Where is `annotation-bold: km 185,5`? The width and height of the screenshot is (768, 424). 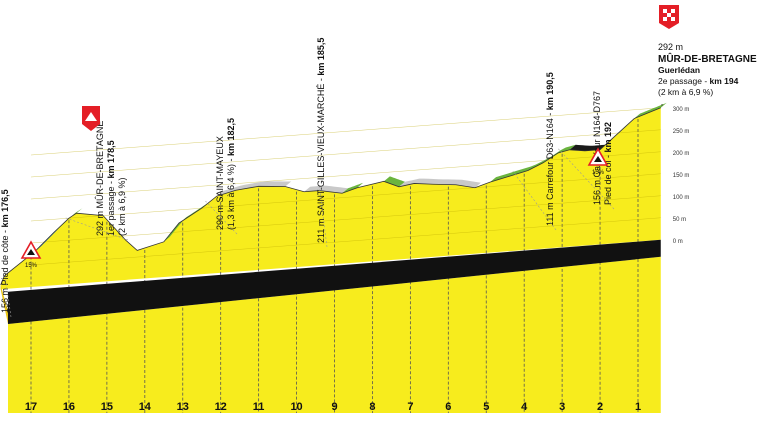
annotation-bold: km 185,5 is located at coordinates (321, 57).